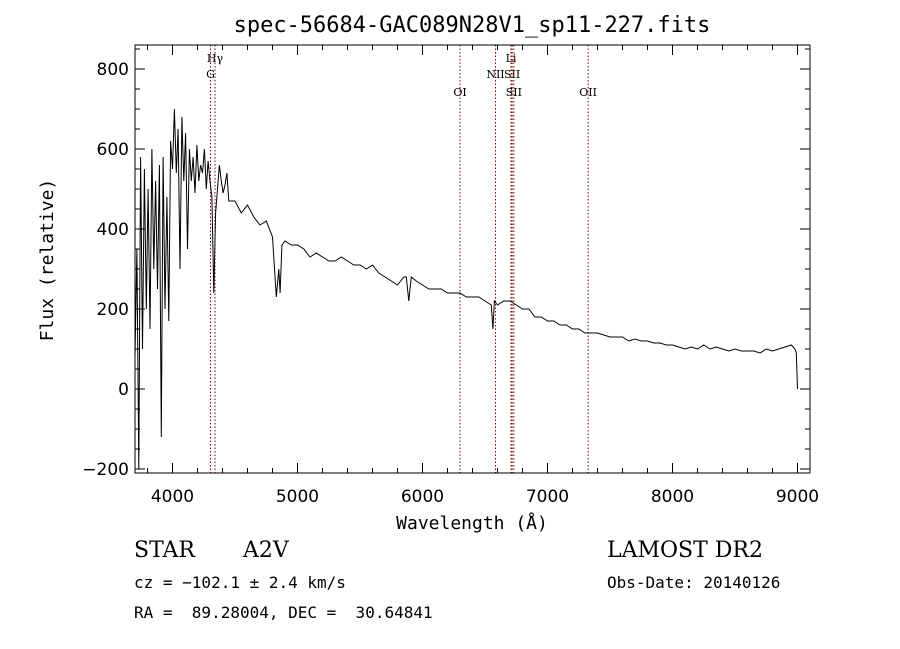 The height and width of the screenshot is (649, 900). What do you see at coordinates (283, 612) in the screenshot?
I see `coordinates: RA = 89.28004, DEC = 30.64841` at bounding box center [283, 612].